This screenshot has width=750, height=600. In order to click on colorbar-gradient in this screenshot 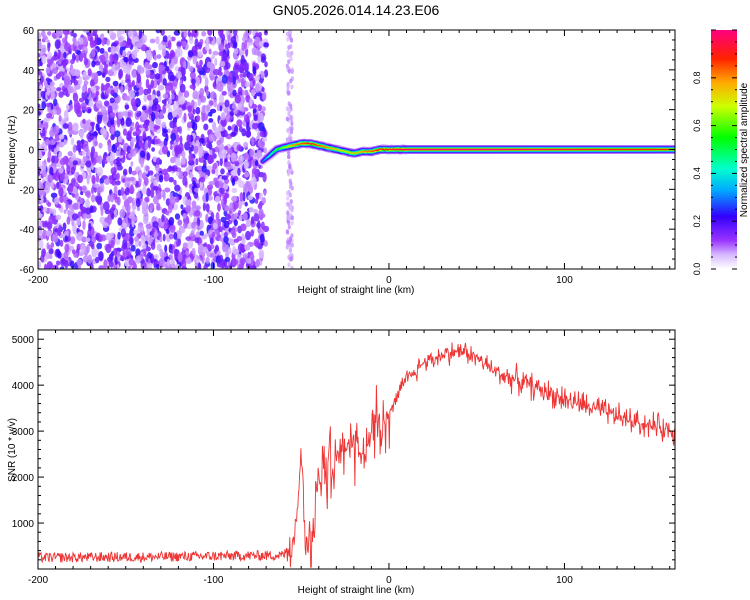, I will do `click(724, 149)`.